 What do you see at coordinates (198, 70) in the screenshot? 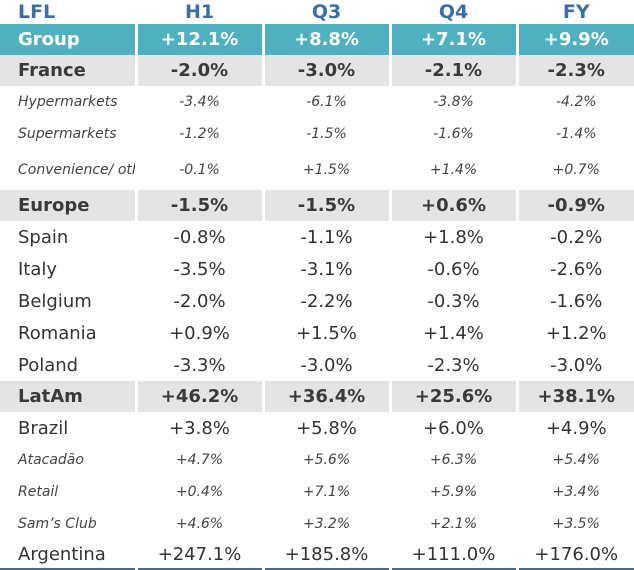
I see `value-france-h1: -2.0%` at bounding box center [198, 70].